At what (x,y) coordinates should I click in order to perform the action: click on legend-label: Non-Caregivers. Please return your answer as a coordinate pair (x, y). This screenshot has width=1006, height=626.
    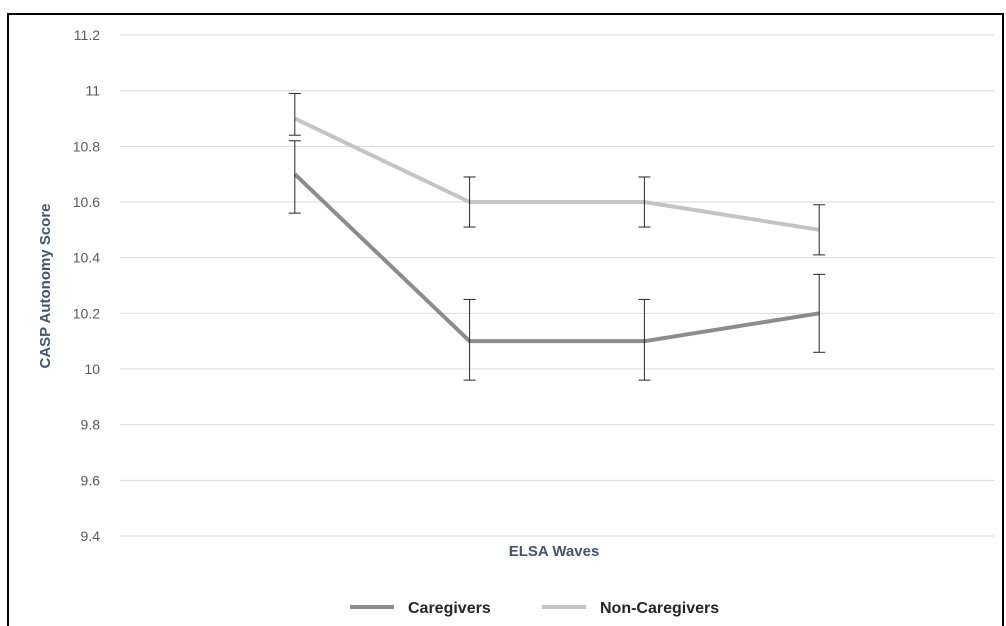
    Looking at the image, I should click on (659, 608).